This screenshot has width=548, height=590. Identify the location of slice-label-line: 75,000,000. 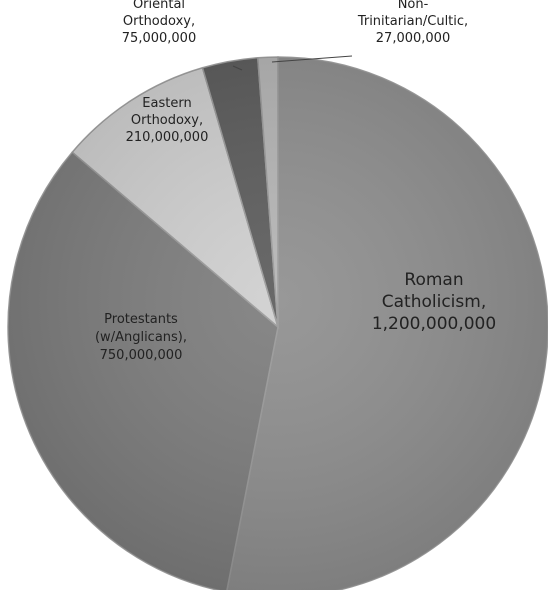
(159, 38).